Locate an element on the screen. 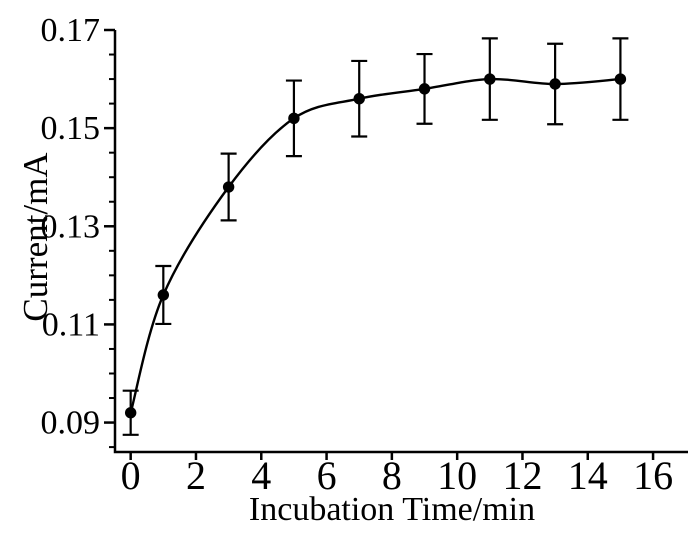  x-axis-tick-label: 0 is located at coordinates (131, 475).